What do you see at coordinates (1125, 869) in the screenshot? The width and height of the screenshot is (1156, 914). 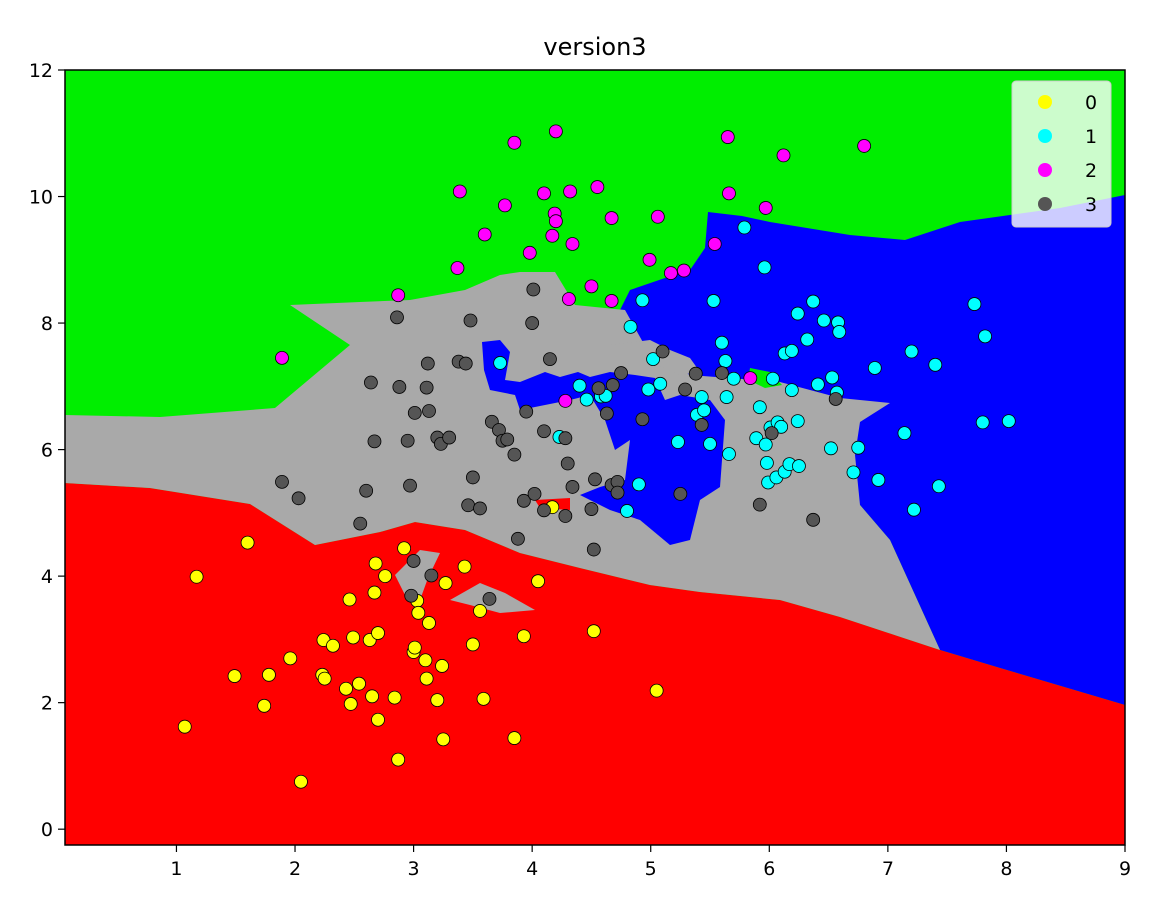 I see `x-tick-label: 9` at bounding box center [1125, 869].